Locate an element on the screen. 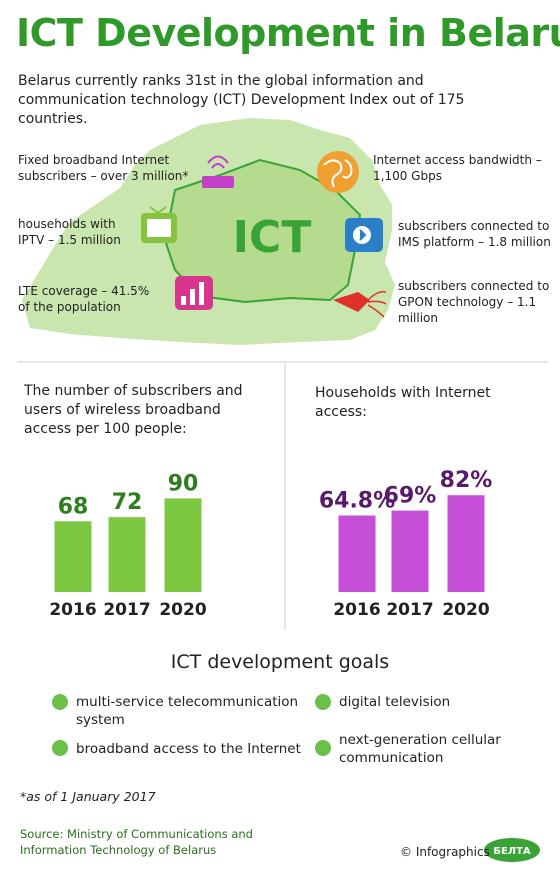 The height and width of the screenshot is (878, 560). logo-text: БЕЛТА is located at coordinates (512, 851).